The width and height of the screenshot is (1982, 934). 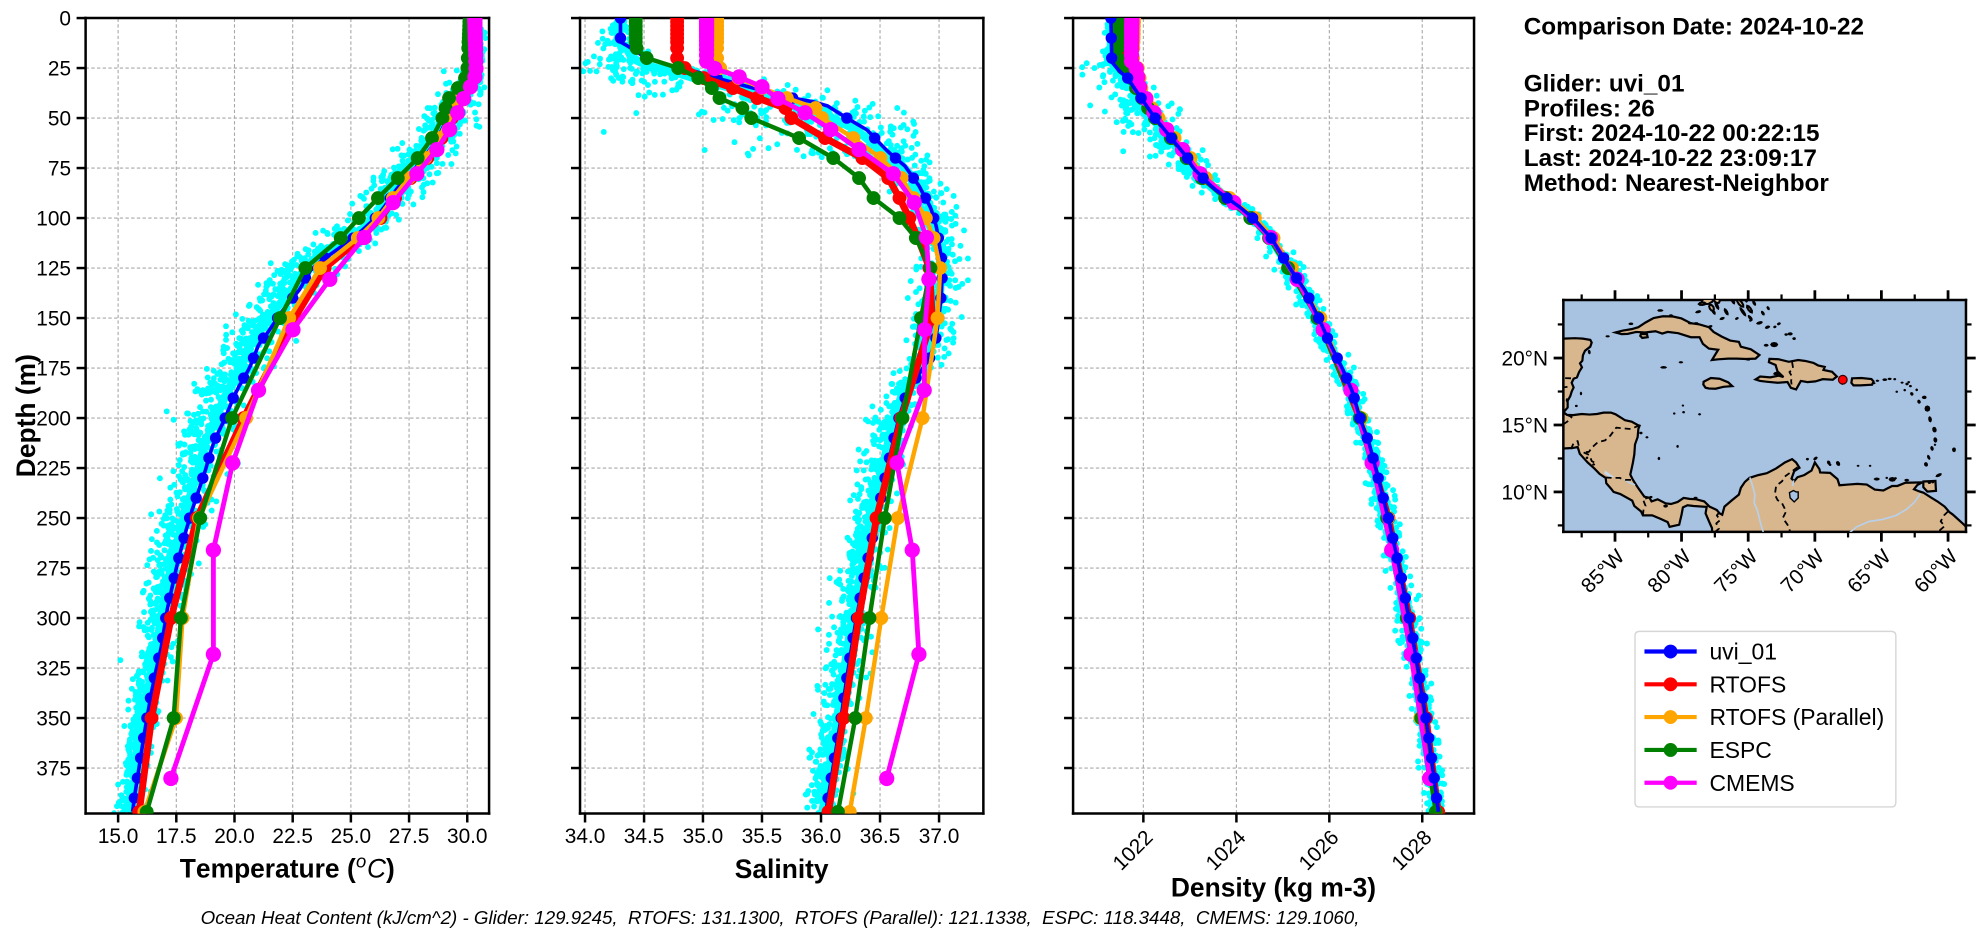 I want to click on svg-text: 35.5, so click(x=762, y=836).